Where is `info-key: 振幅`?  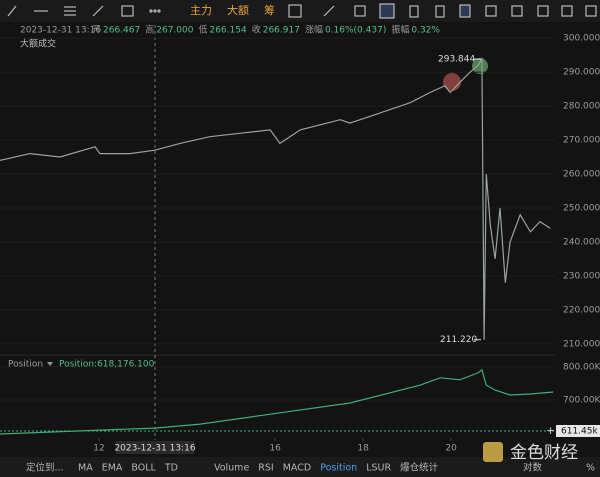
info-key: 振幅 is located at coordinates (400, 30).